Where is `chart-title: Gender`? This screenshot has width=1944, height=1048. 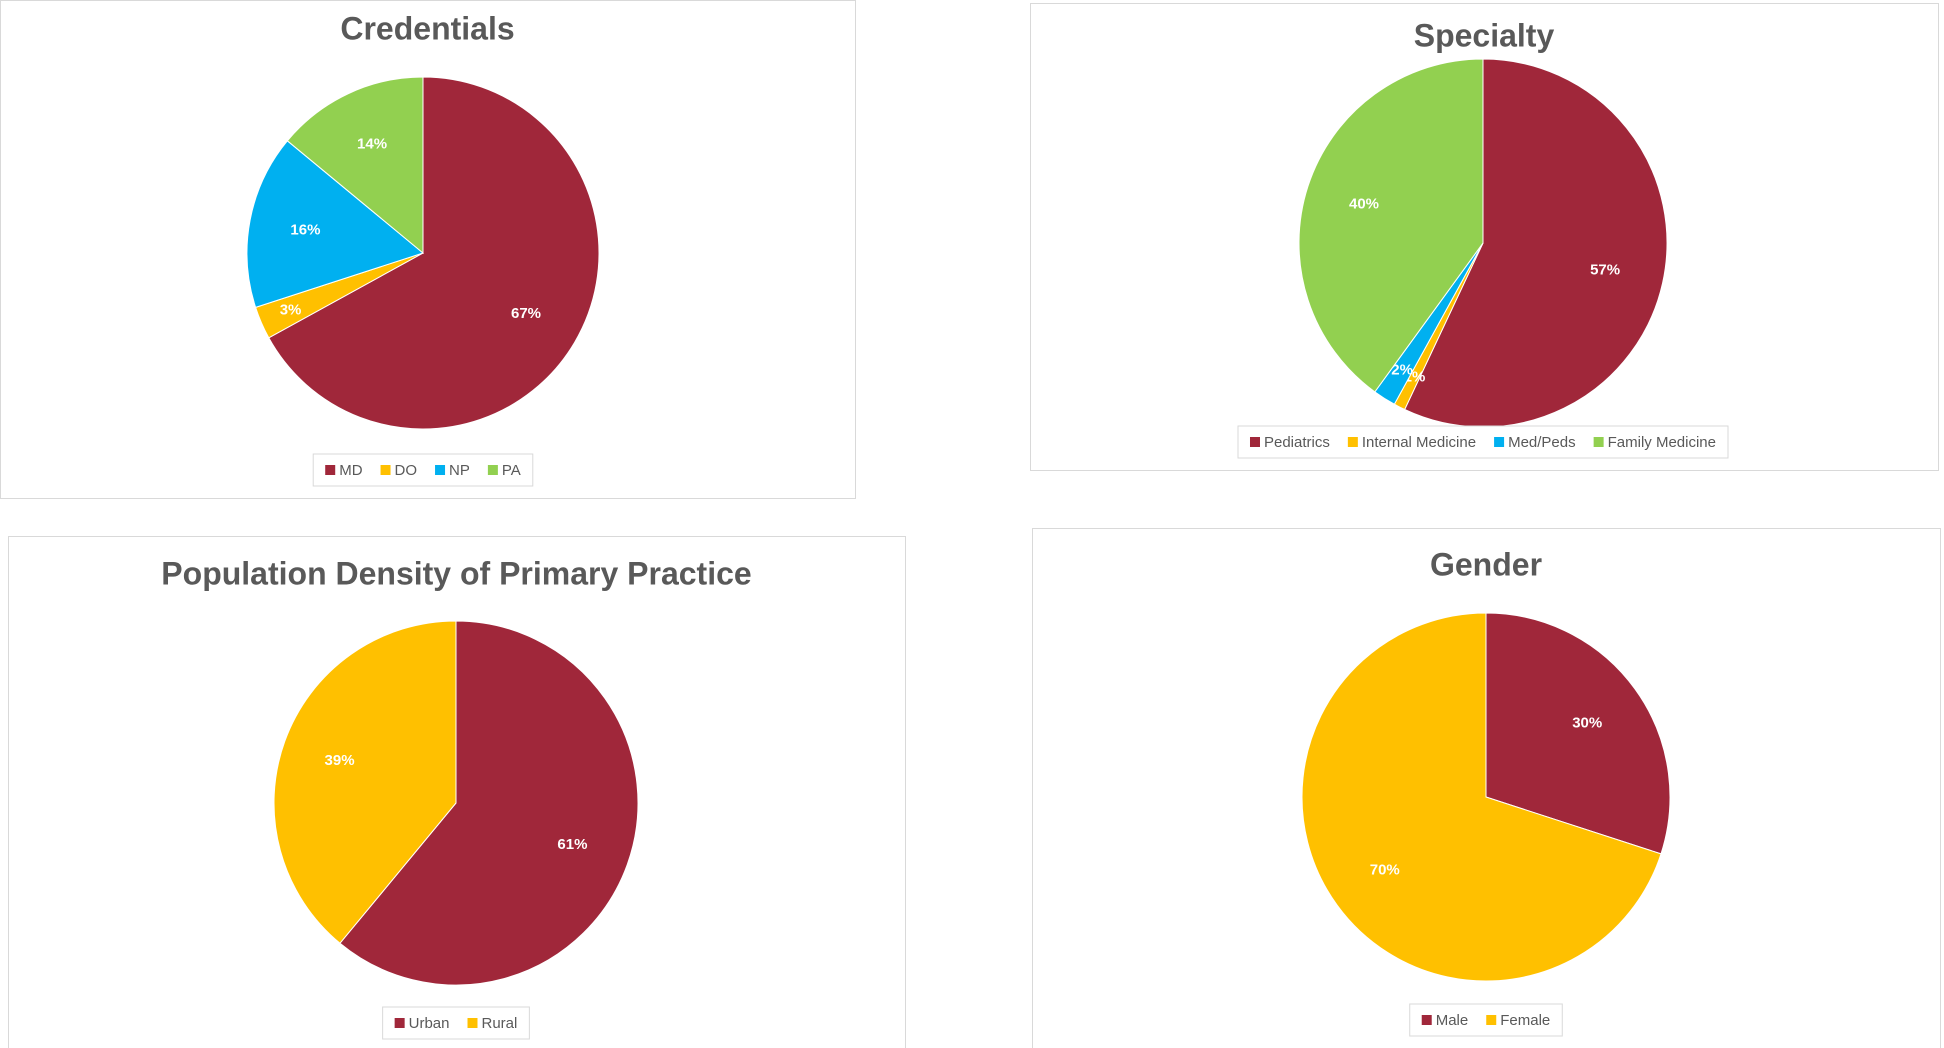
chart-title: Gender is located at coordinates (1486, 564).